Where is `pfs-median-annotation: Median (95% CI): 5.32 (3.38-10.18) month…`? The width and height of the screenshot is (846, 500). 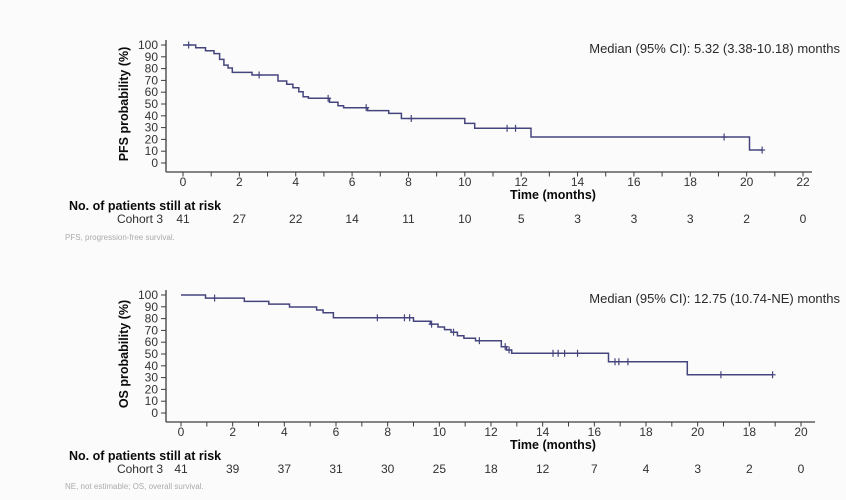
pfs-median-annotation: Median (95% CI): 5.32 (3.38-10.18) month… is located at coordinates (714, 48).